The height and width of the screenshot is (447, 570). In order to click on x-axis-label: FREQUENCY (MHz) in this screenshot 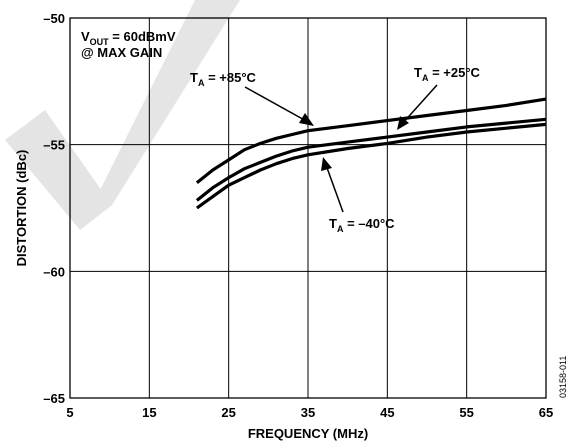, I will do `click(308, 433)`.